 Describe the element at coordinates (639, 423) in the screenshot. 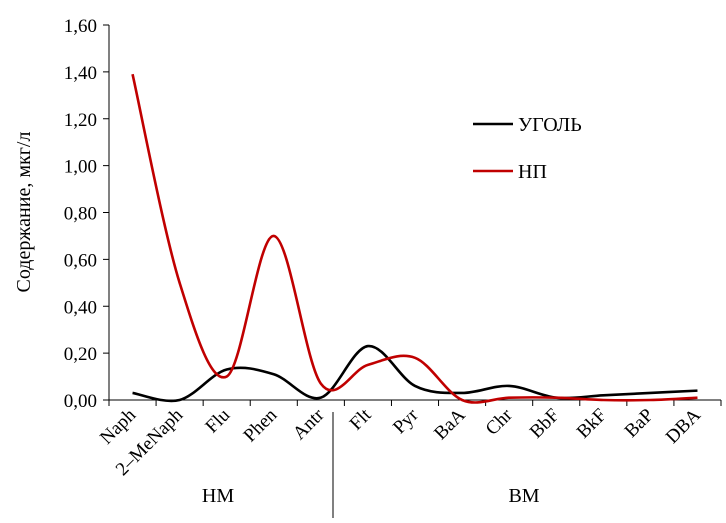

I see `x-tick-label: BaP` at that location.